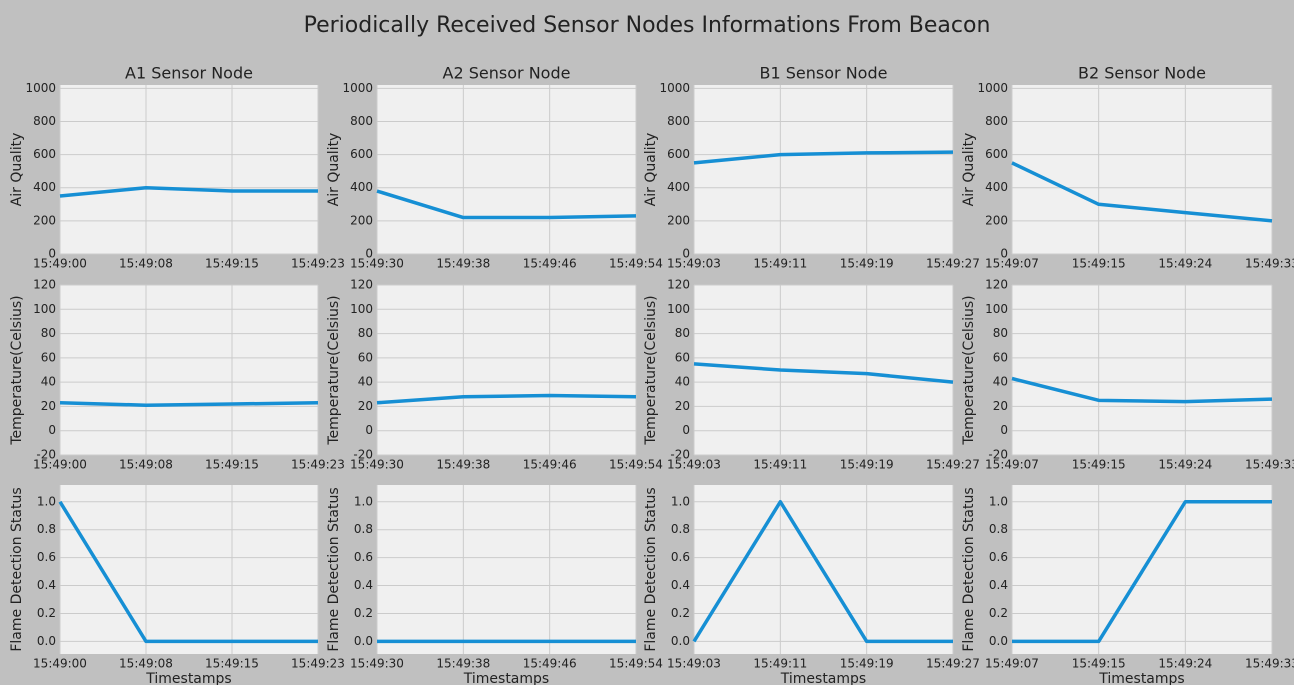 Image resolution: width=1294 pixels, height=685 pixels. Describe the element at coordinates (146, 465) in the screenshot. I see `x-tick-label: 15:49:08` at that location.